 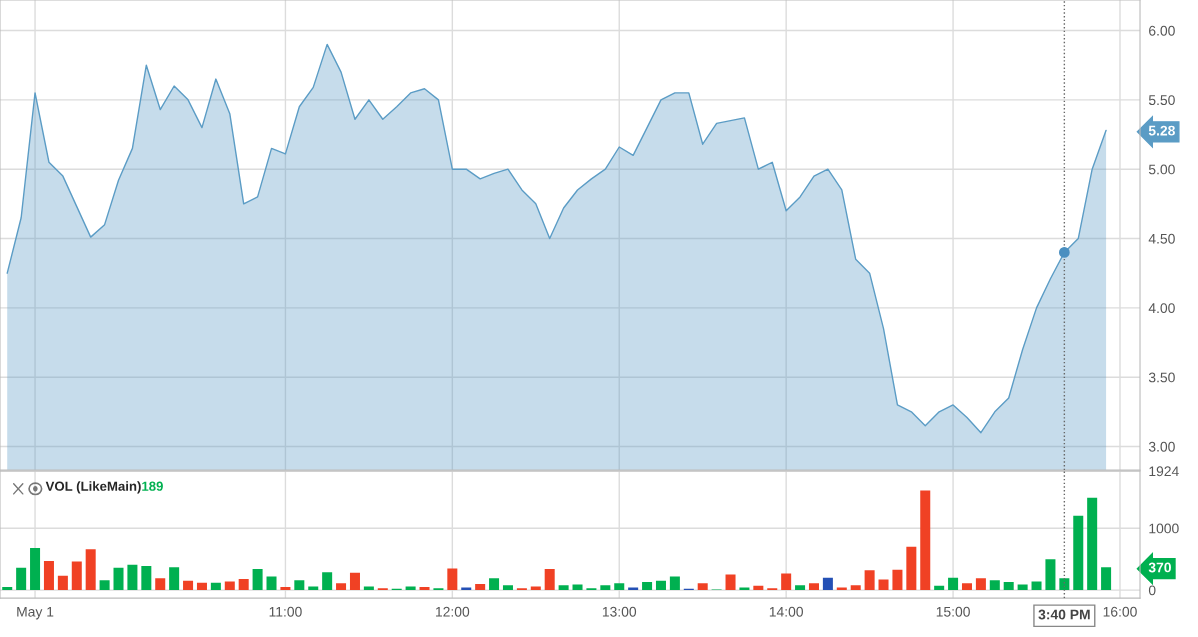 What do you see at coordinates (1162, 30) in the screenshot?
I see `y-tick-label: 6.00` at bounding box center [1162, 30].